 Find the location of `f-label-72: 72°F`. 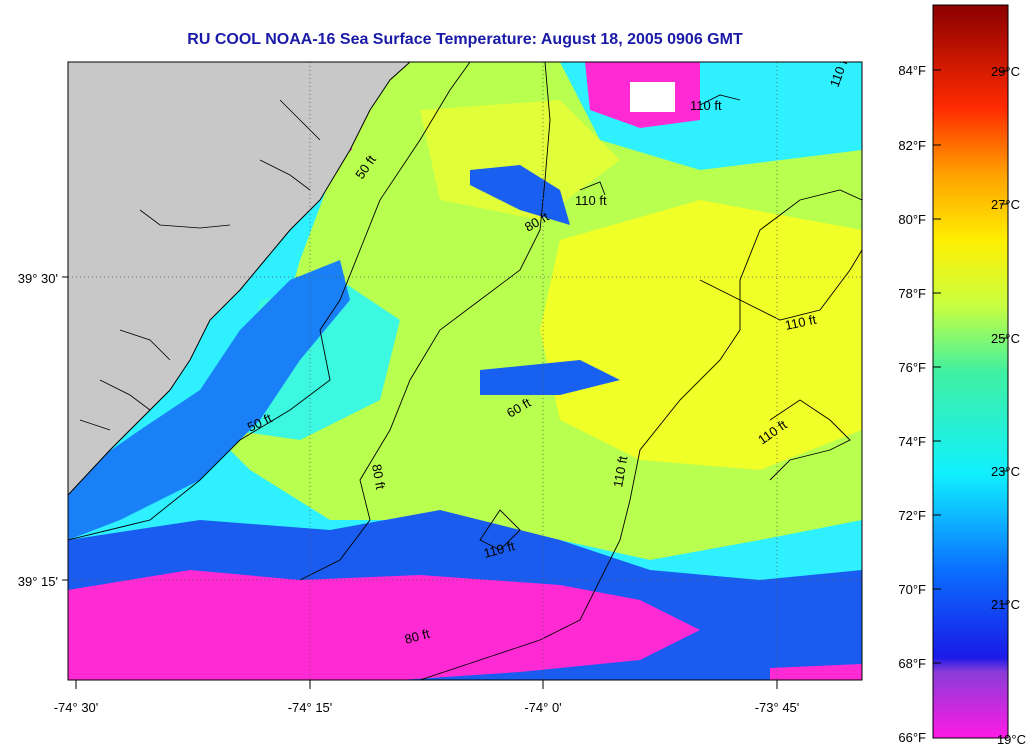

f-label-72: 72°F is located at coordinates (912, 515).